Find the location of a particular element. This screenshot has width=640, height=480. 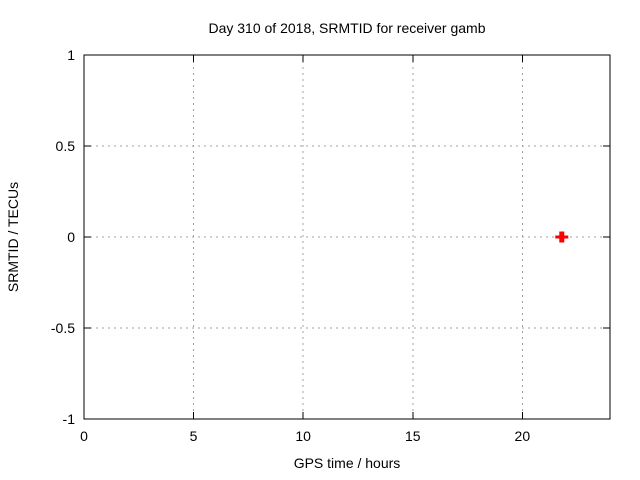

x-tick-label: 20 is located at coordinates (522, 436).